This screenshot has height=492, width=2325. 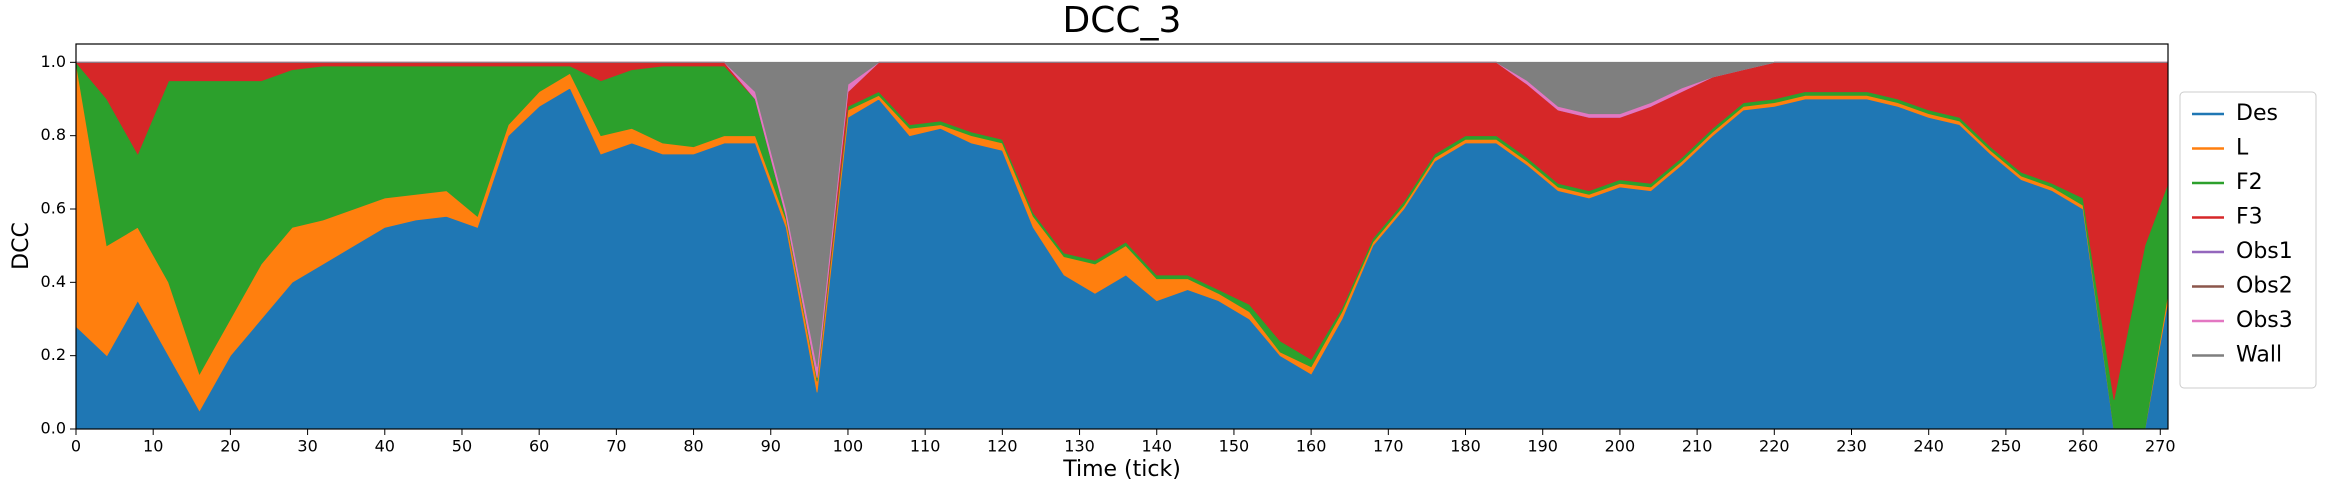 I want to click on x-tick-label: 120, so click(x=1002, y=446).